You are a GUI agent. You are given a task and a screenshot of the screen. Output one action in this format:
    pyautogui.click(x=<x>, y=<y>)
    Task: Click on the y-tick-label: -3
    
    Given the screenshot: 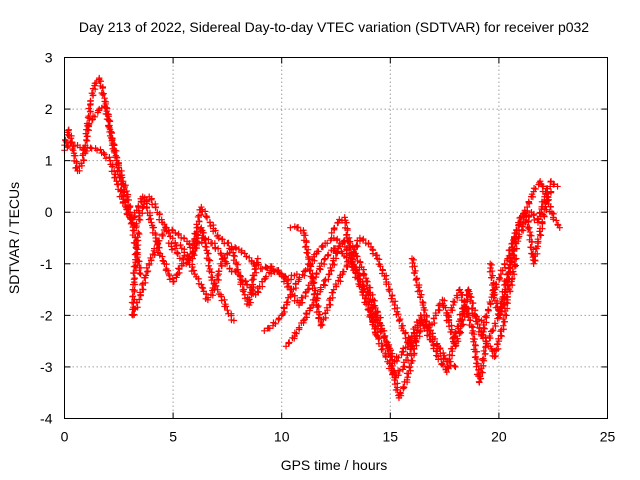 What is the action you would take?
    pyautogui.click(x=46, y=367)
    